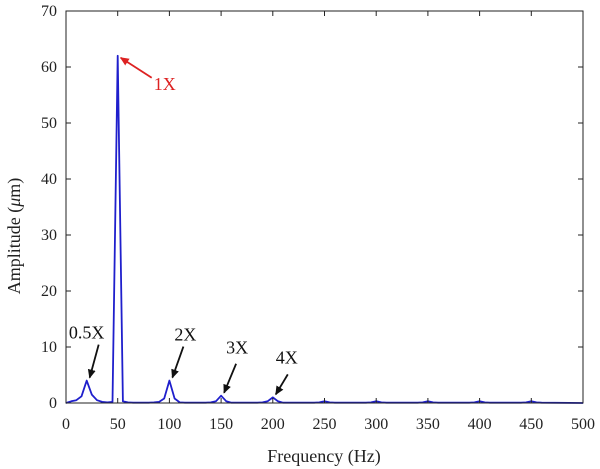 Image resolution: width=600 pixels, height=469 pixels. Describe the element at coordinates (118, 424) in the screenshot. I see `x-tick-label: 50` at that location.